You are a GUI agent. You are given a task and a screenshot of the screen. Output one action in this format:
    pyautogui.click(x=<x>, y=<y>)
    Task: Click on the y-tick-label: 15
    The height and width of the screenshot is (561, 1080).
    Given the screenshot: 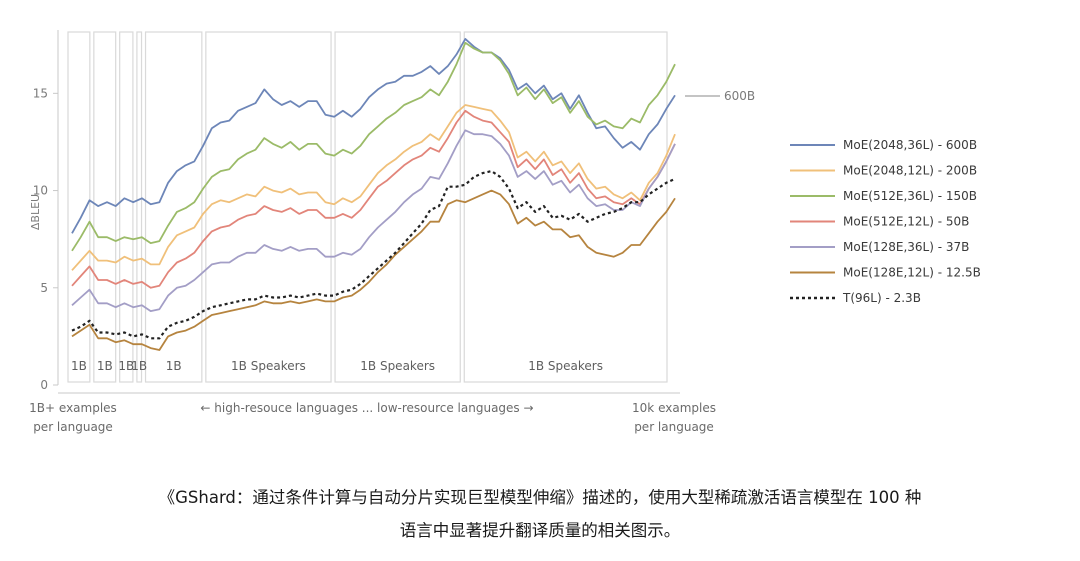 What is the action you would take?
    pyautogui.click(x=40, y=93)
    